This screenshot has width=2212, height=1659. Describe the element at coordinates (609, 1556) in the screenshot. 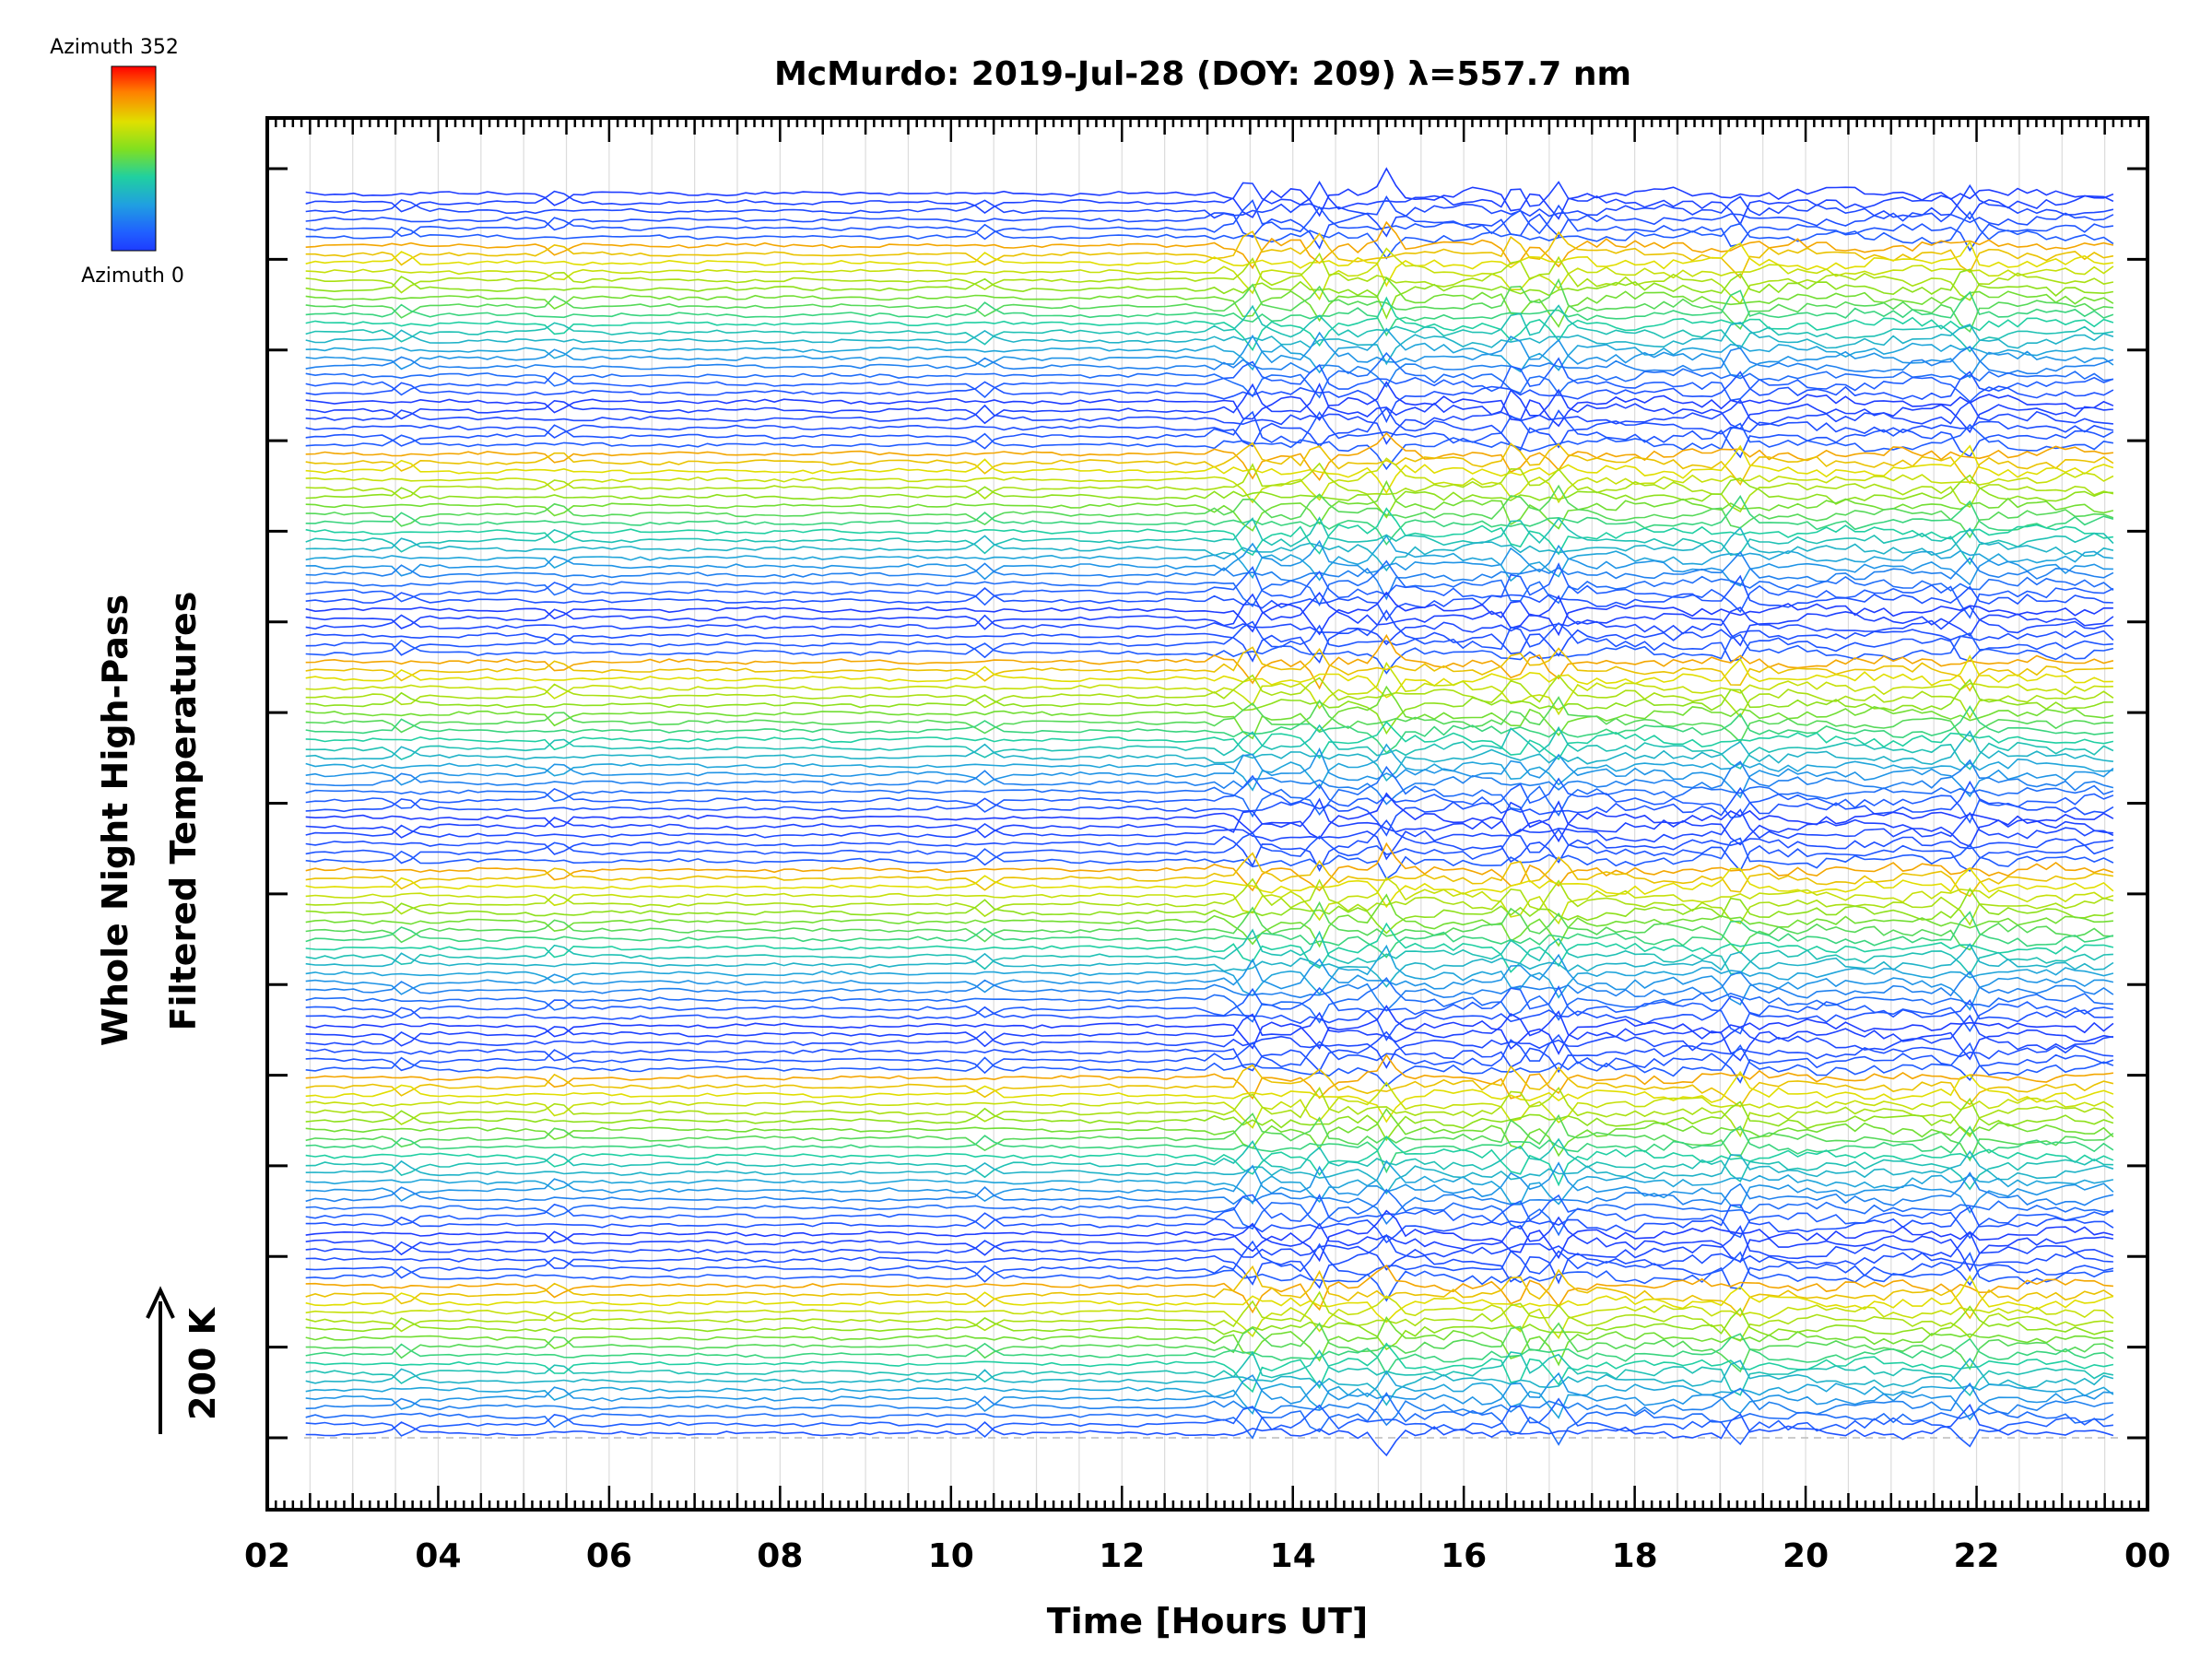

I see `x-tick-label: 06` at that location.